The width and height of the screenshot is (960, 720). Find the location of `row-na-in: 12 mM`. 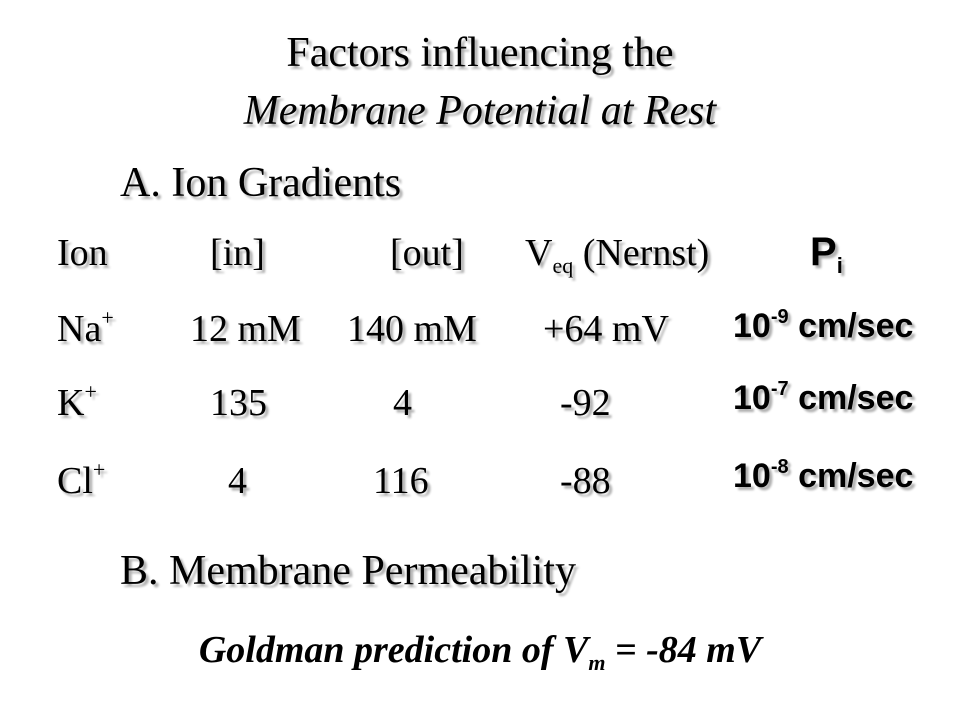

row-na-in: 12 mM is located at coordinates (245, 329).